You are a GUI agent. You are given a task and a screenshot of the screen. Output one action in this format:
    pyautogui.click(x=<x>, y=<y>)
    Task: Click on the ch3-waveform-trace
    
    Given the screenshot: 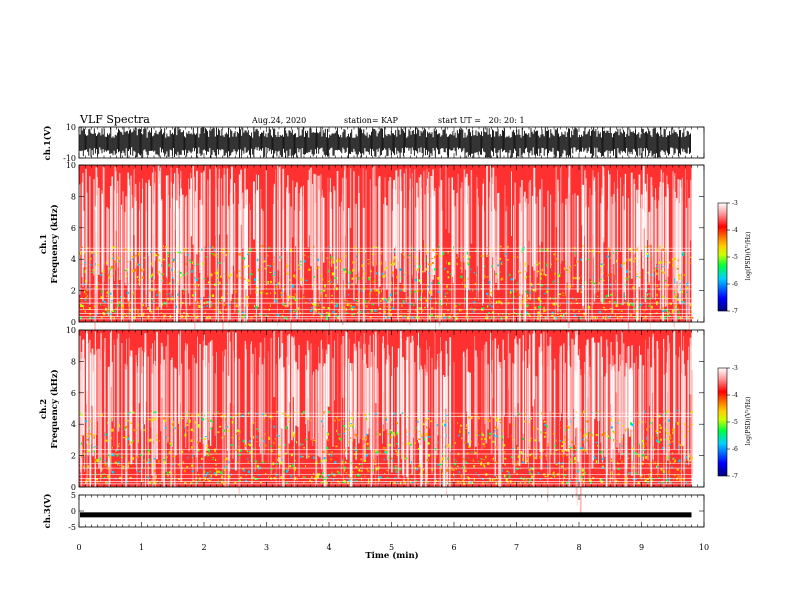 What is the action you would take?
    pyautogui.click(x=386, y=515)
    